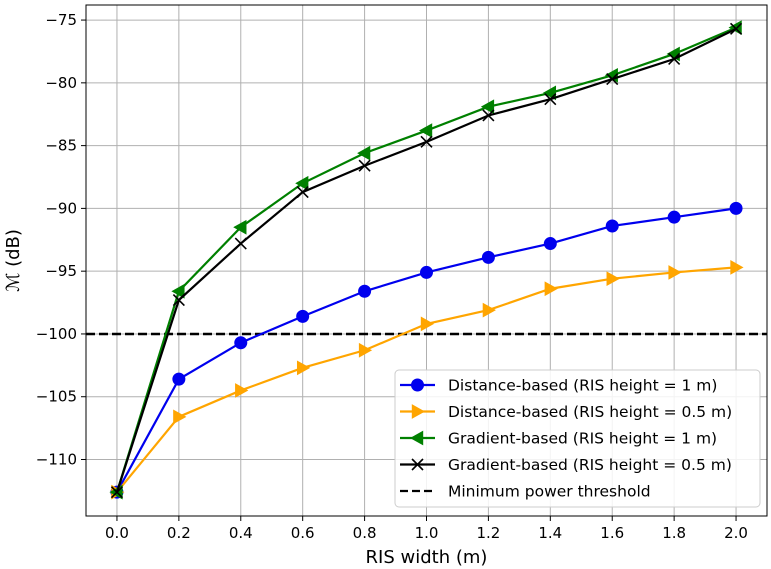 This screenshot has width=771, height=569. I want to click on y-tick-label: −85, so click(61, 146).